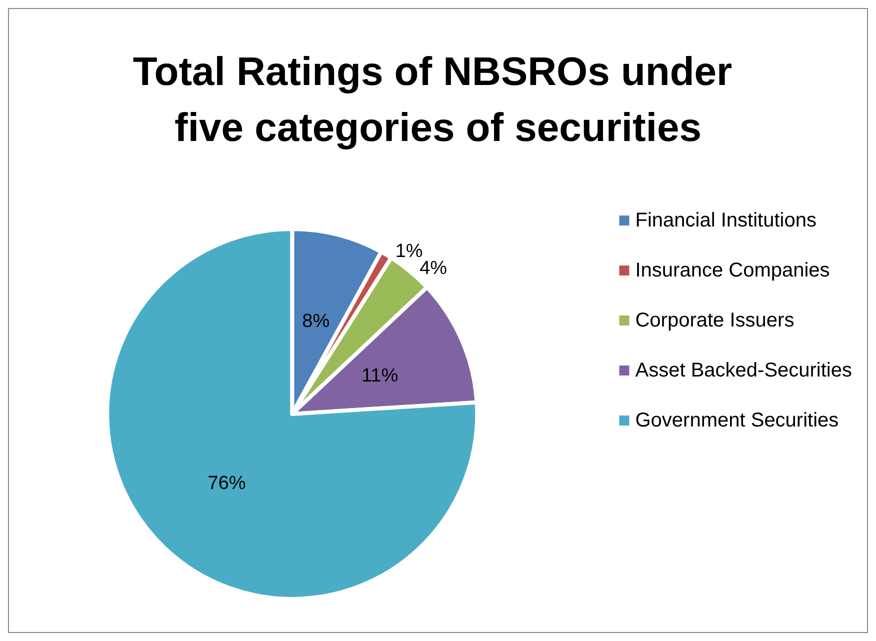  Describe the element at coordinates (743, 371) in the screenshot. I see `legend-label: Asset Backed-Securities` at that location.